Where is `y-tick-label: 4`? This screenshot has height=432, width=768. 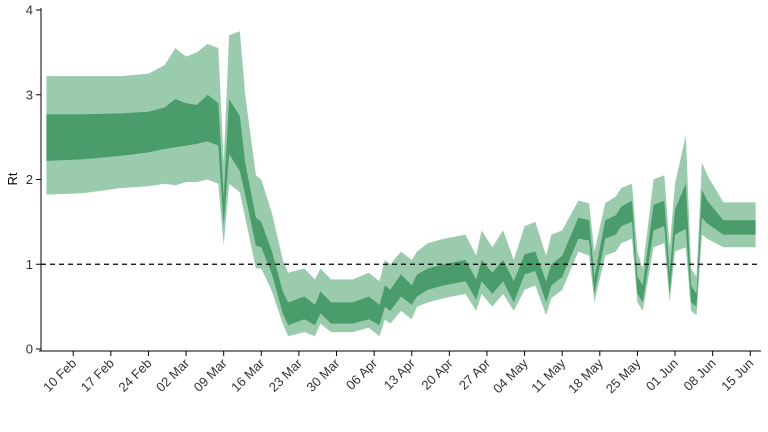
y-tick-label: 4 is located at coordinates (29, 10).